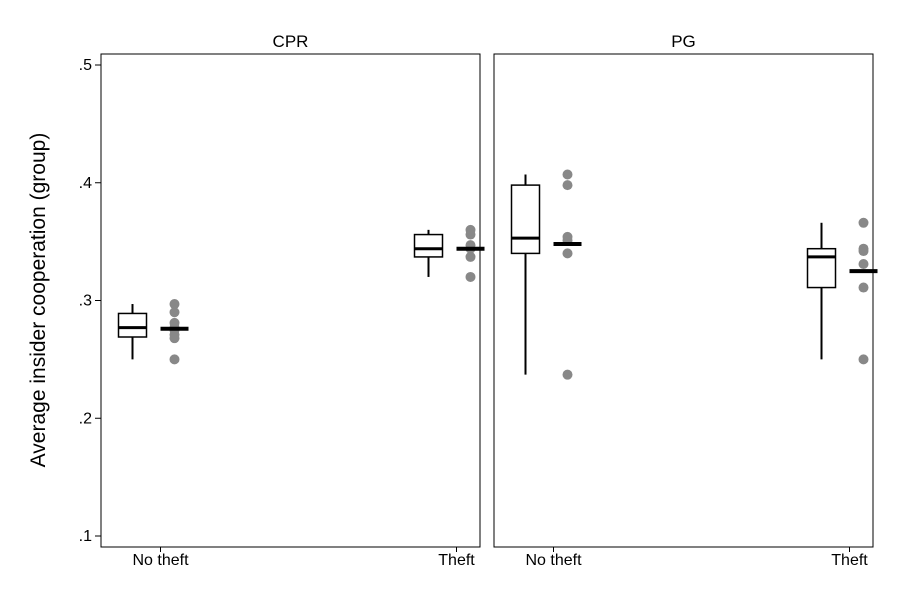  What do you see at coordinates (291, 41) in the screenshot?
I see `panel-title: CPR` at bounding box center [291, 41].